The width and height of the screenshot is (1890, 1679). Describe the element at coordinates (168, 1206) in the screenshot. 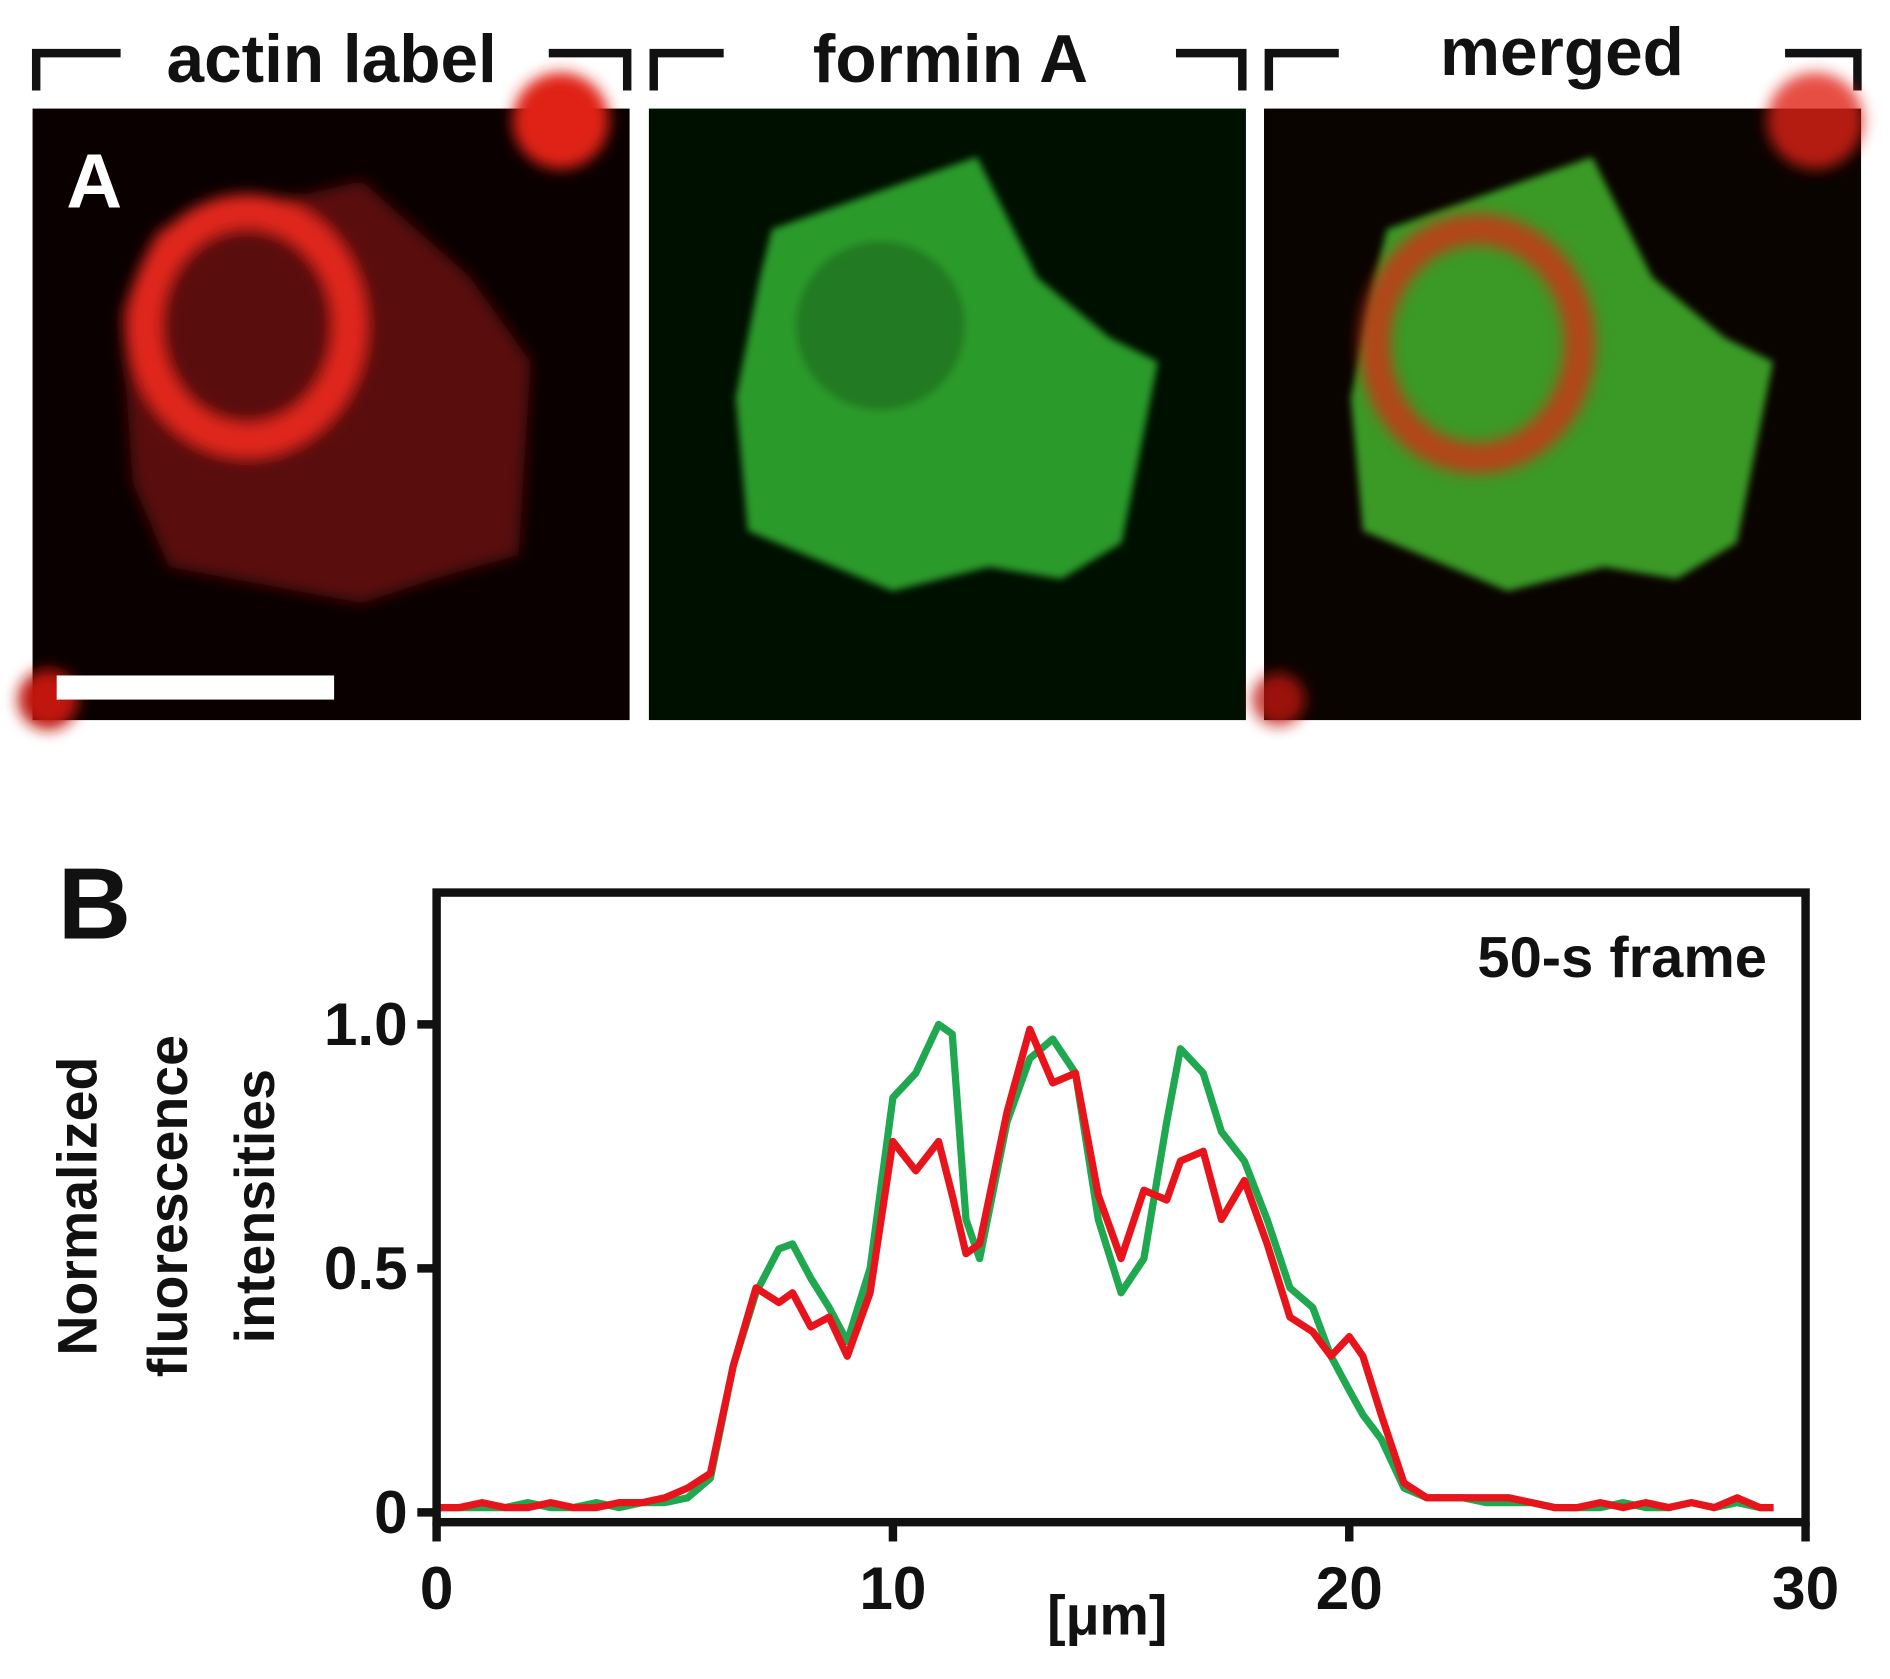

I see `y-axis-label: fluorescence` at that location.